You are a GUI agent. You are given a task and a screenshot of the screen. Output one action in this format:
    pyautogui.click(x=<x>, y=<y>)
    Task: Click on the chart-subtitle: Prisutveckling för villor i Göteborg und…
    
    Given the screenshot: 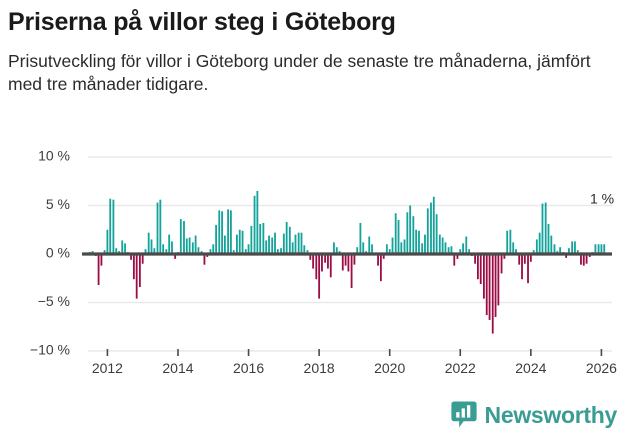 What is the action you would take?
    pyautogui.click(x=299, y=73)
    